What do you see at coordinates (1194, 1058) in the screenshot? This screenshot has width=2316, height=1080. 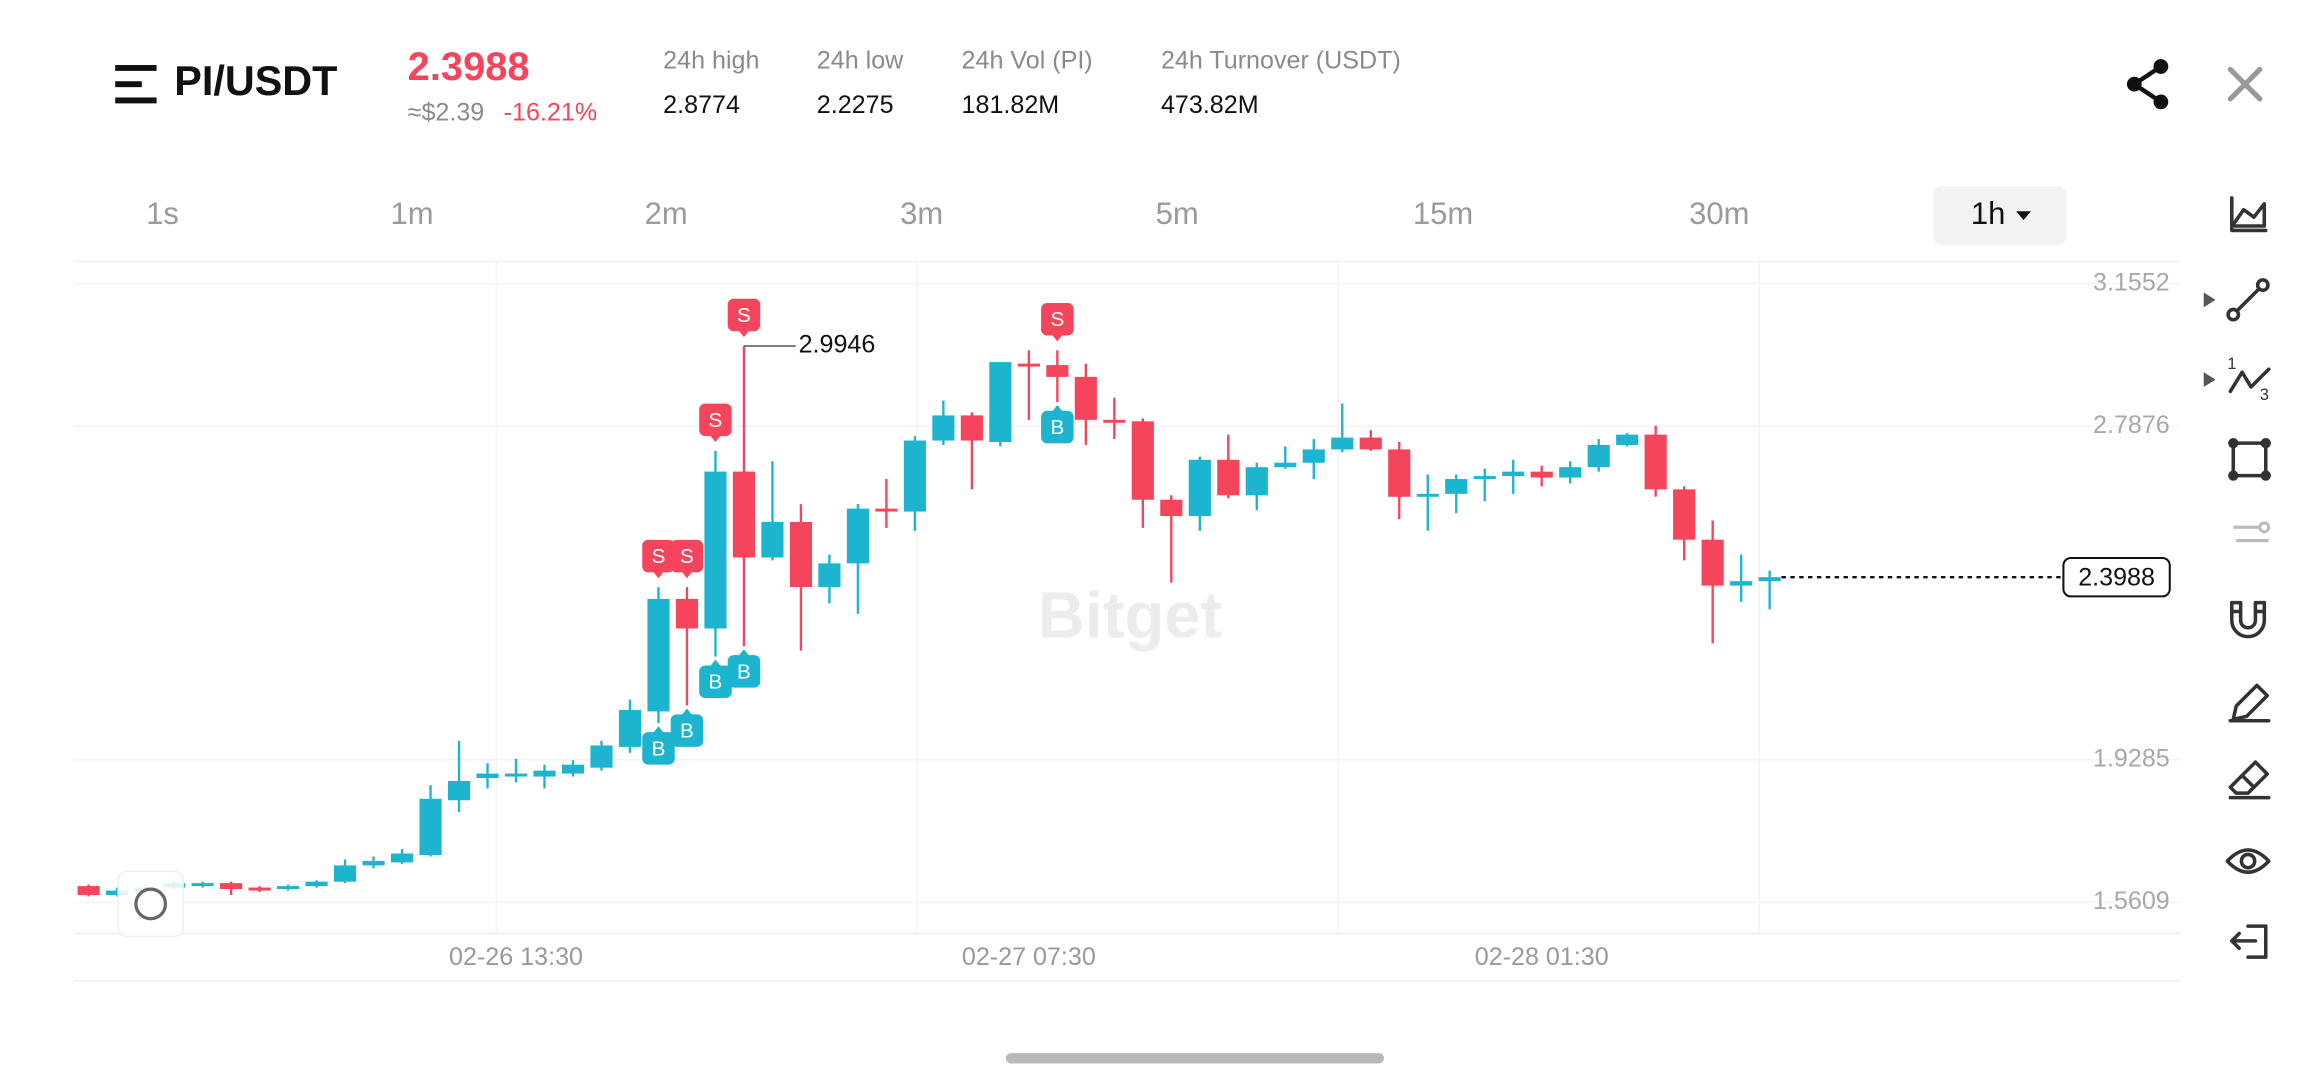 I see `home-indicator` at bounding box center [1194, 1058].